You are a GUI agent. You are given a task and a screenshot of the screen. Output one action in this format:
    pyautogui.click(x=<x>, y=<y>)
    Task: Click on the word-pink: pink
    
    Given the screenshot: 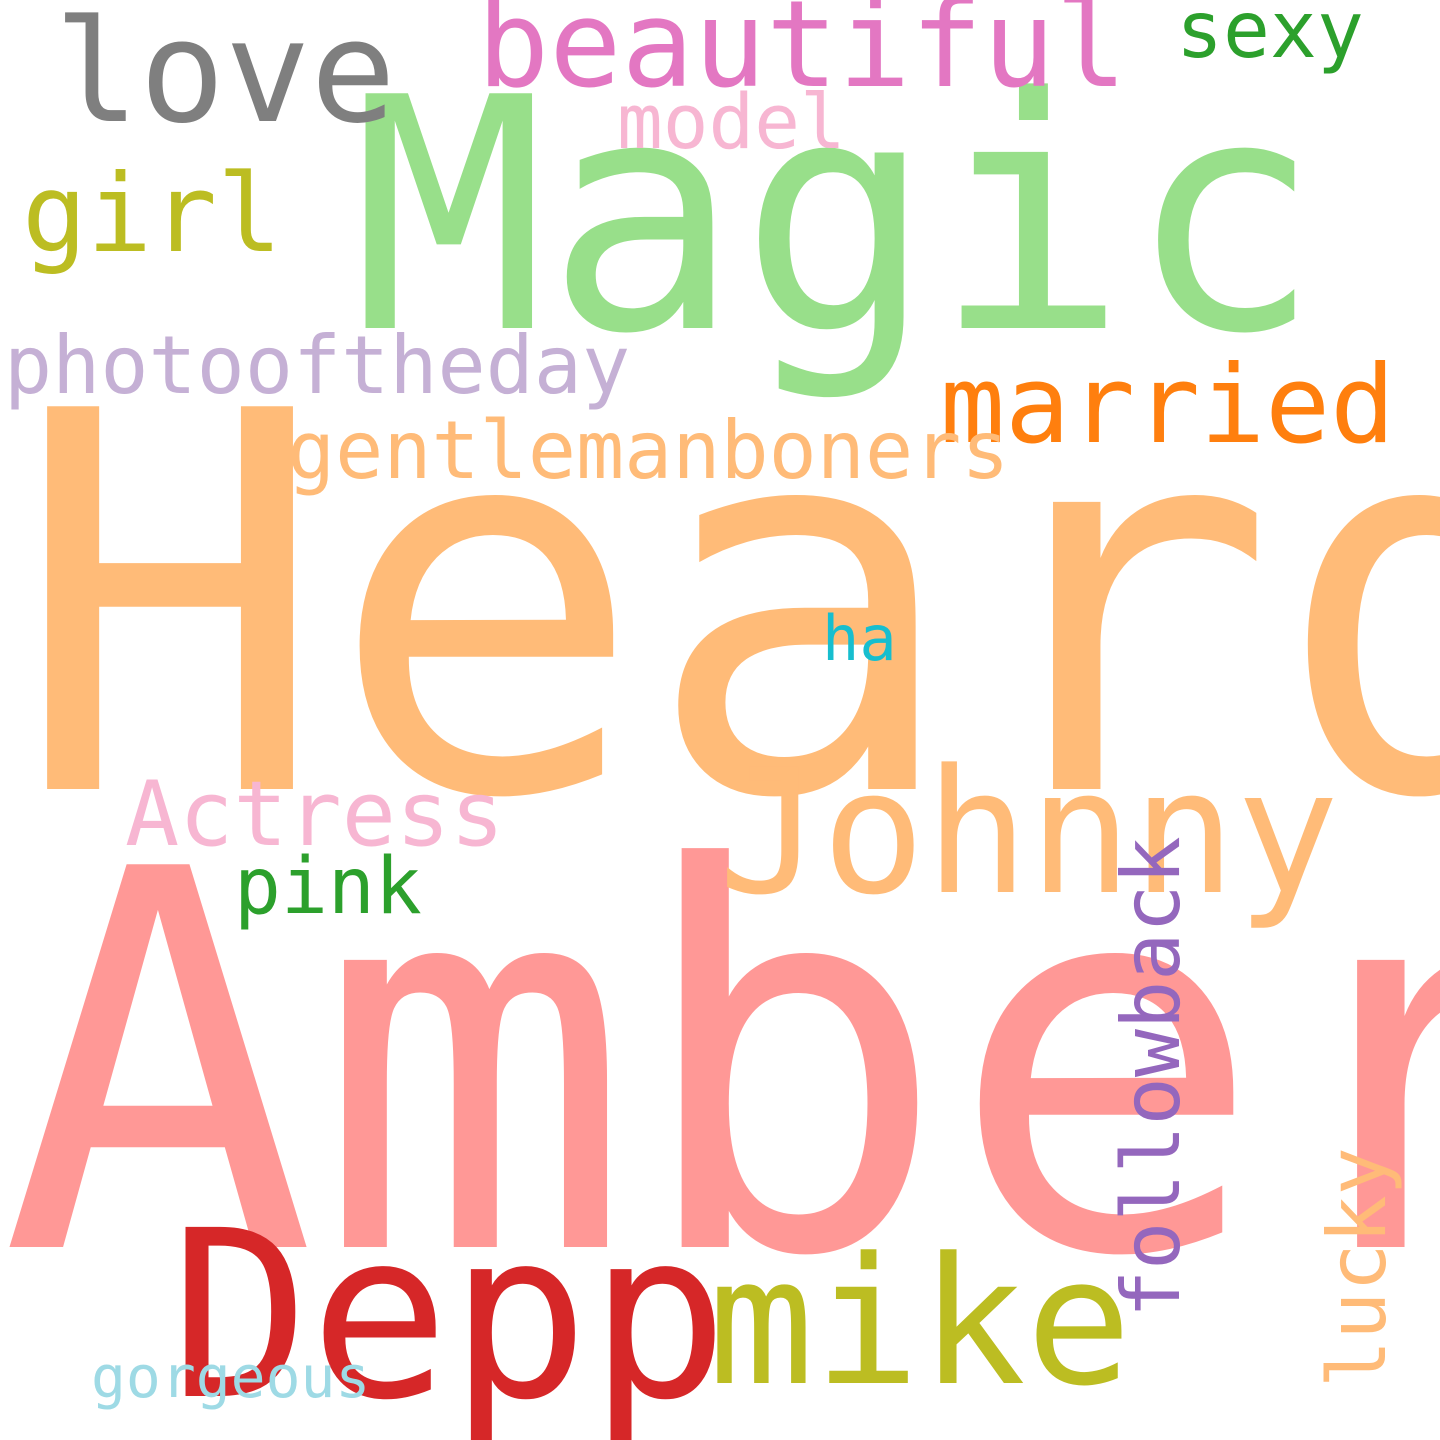 What is the action you would take?
    pyautogui.click(x=328, y=887)
    